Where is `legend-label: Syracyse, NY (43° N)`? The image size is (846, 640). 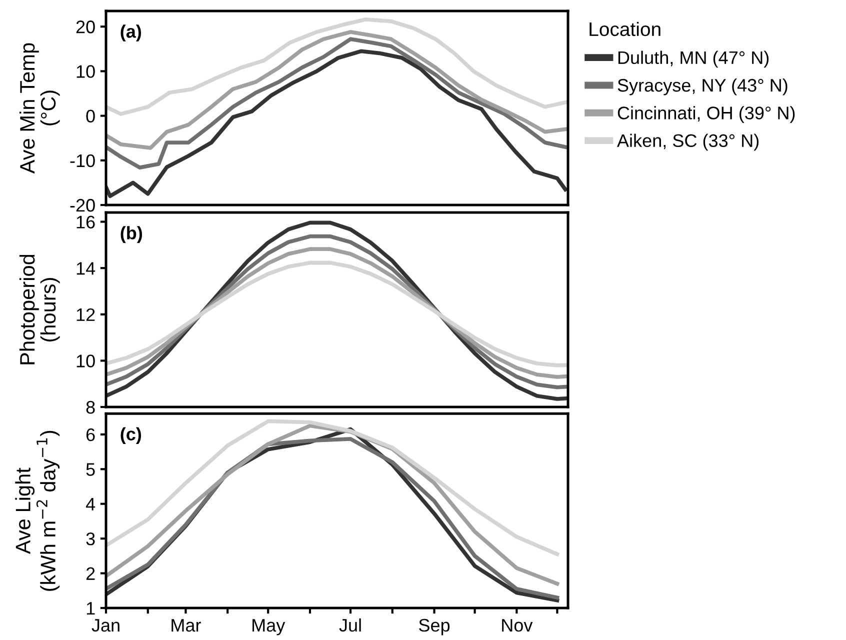 legend-label: Syracyse, NY (43° N) is located at coordinates (703, 87).